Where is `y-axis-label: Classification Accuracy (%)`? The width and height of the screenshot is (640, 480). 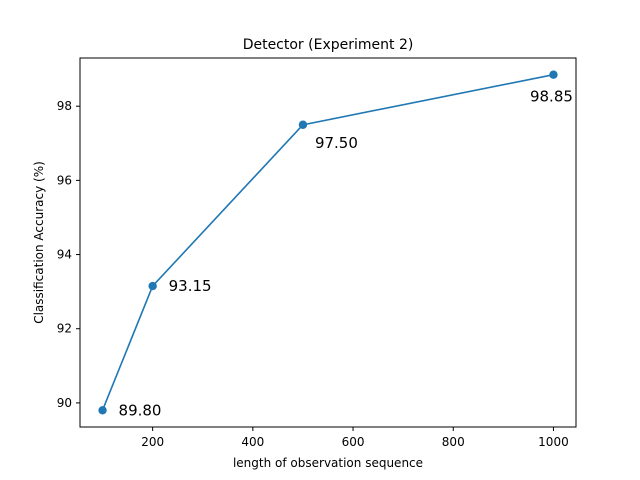 y-axis-label: Classification Accuracy (%) is located at coordinates (39, 242).